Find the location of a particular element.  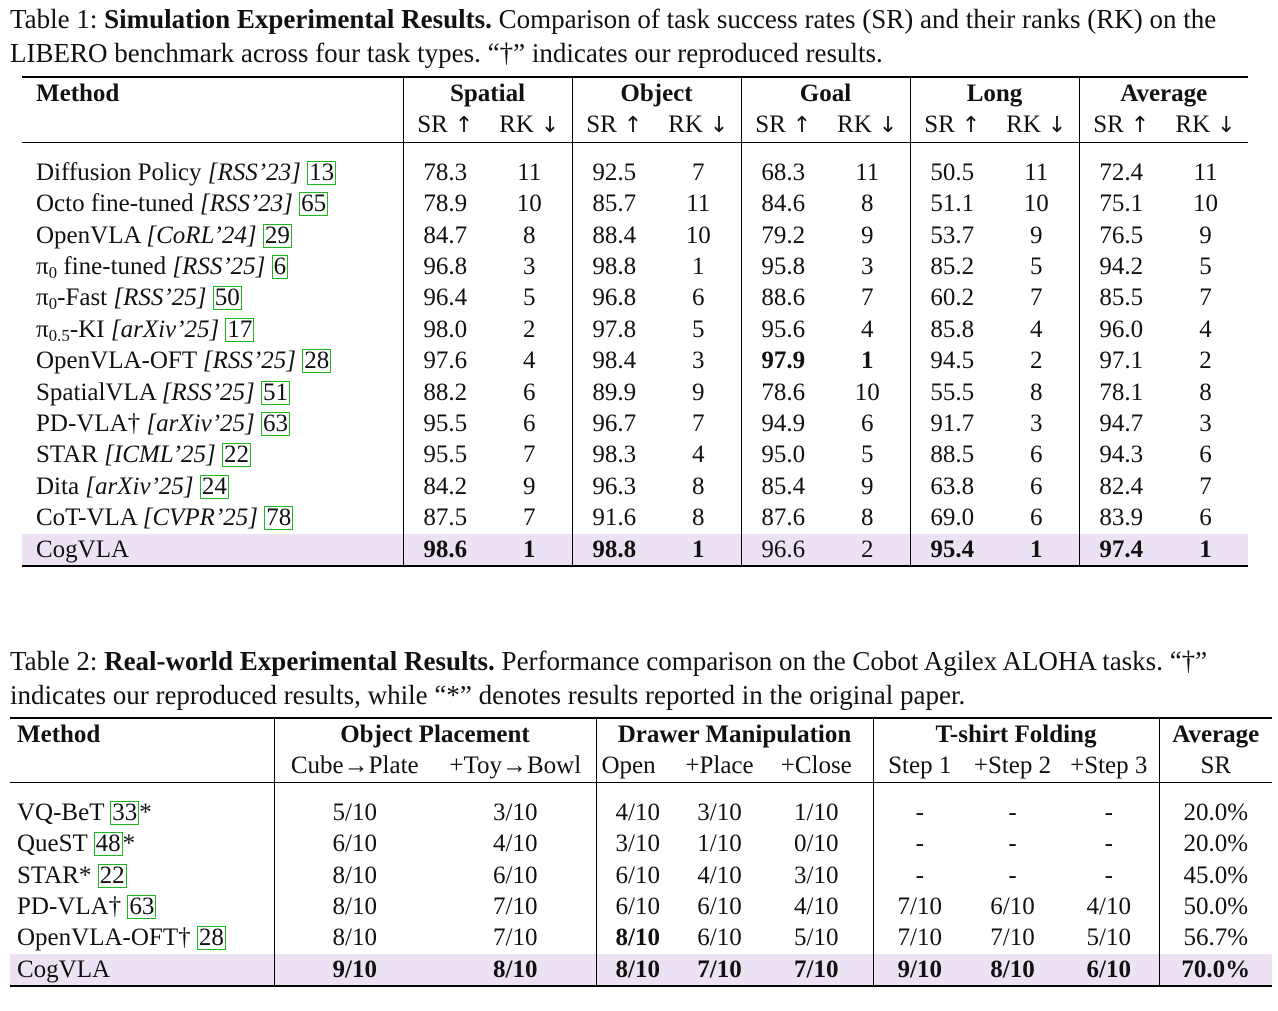

method-cell: SpatialVLA [RSS’25] 51 is located at coordinates (212, 392).